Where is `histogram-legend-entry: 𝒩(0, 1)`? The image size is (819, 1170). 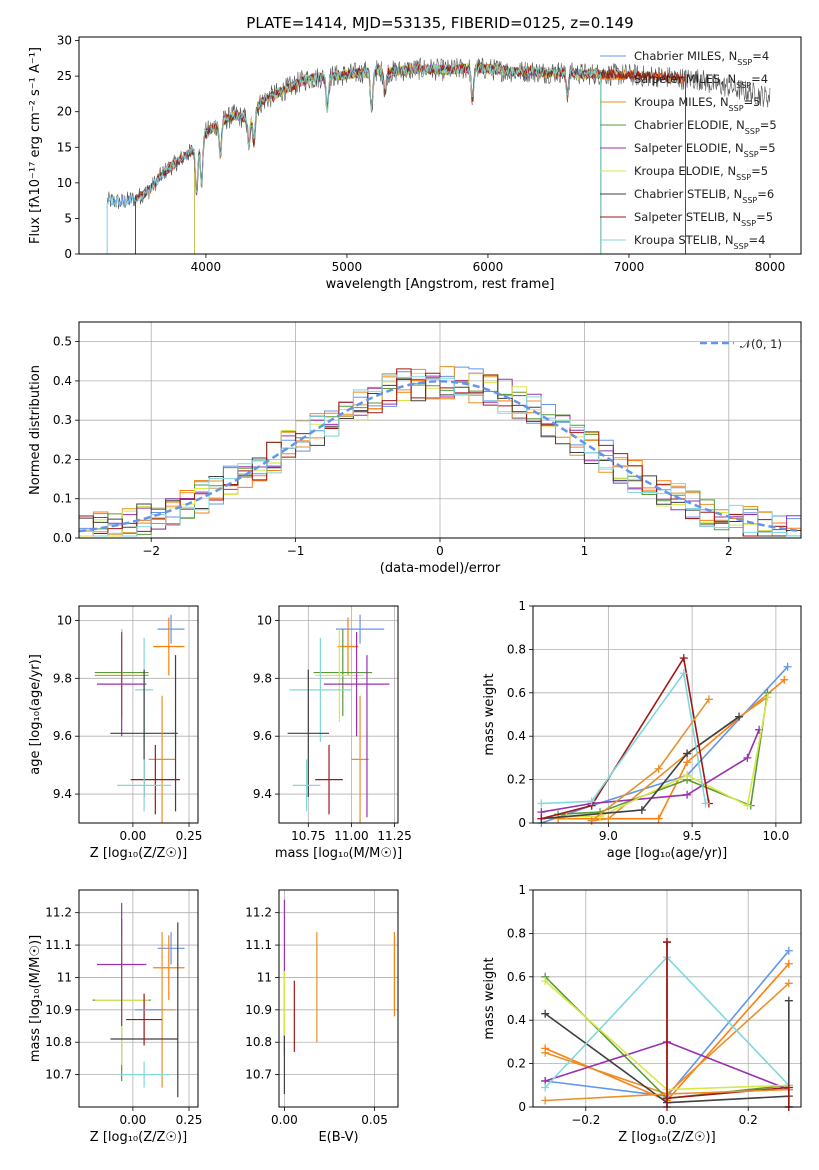 histogram-legend-entry: 𝒩(0, 1) is located at coordinates (761, 344).